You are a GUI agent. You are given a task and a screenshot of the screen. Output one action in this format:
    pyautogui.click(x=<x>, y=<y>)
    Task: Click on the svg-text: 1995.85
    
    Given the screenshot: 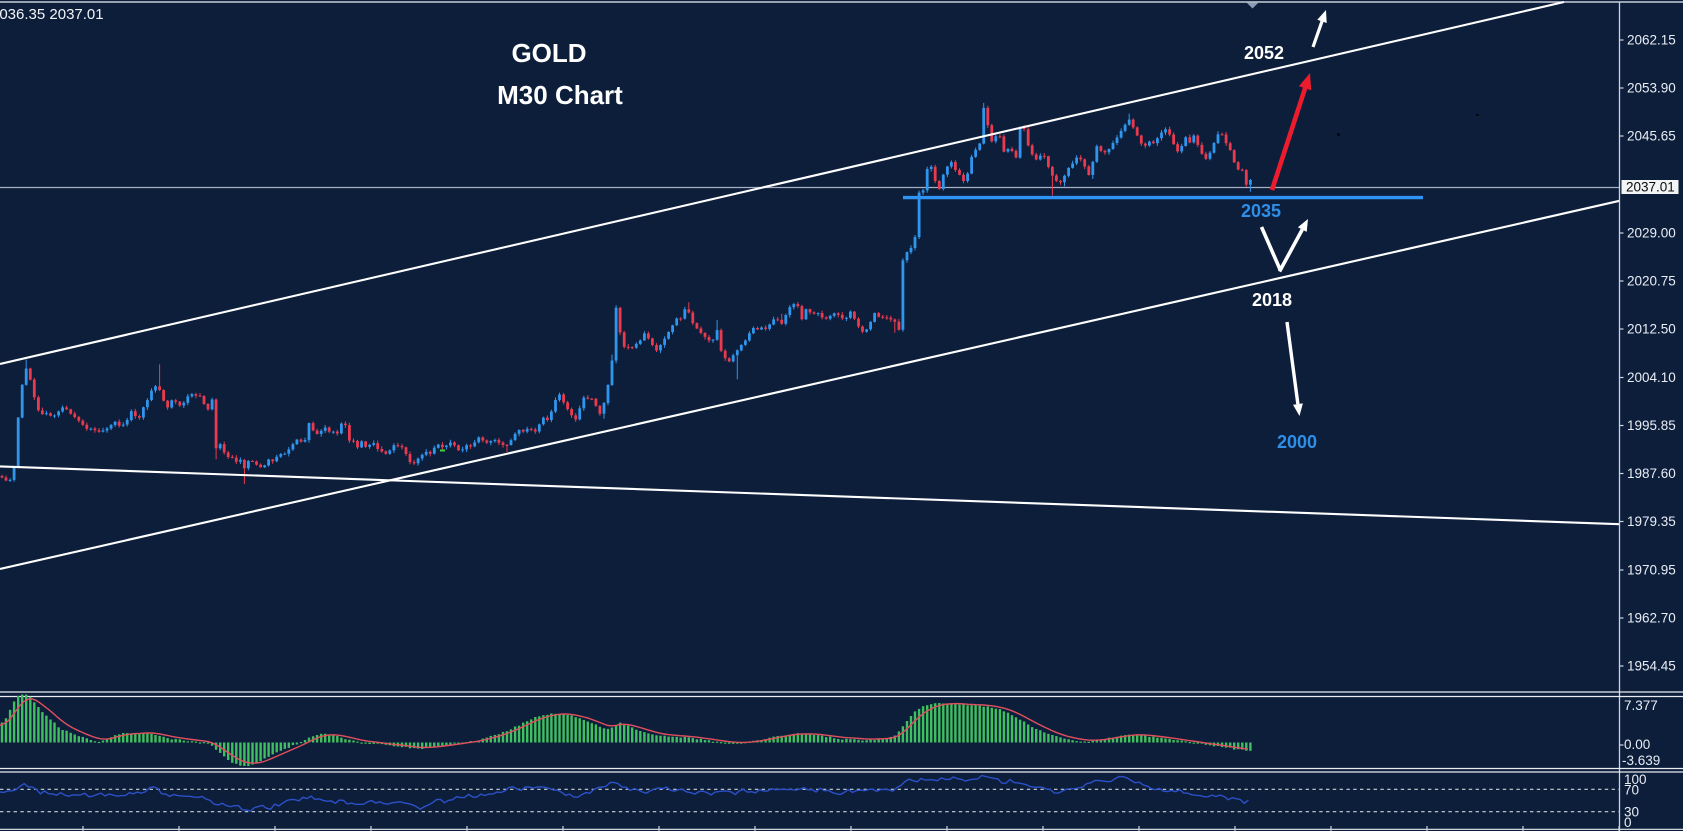 What is the action you would take?
    pyautogui.click(x=1651, y=425)
    